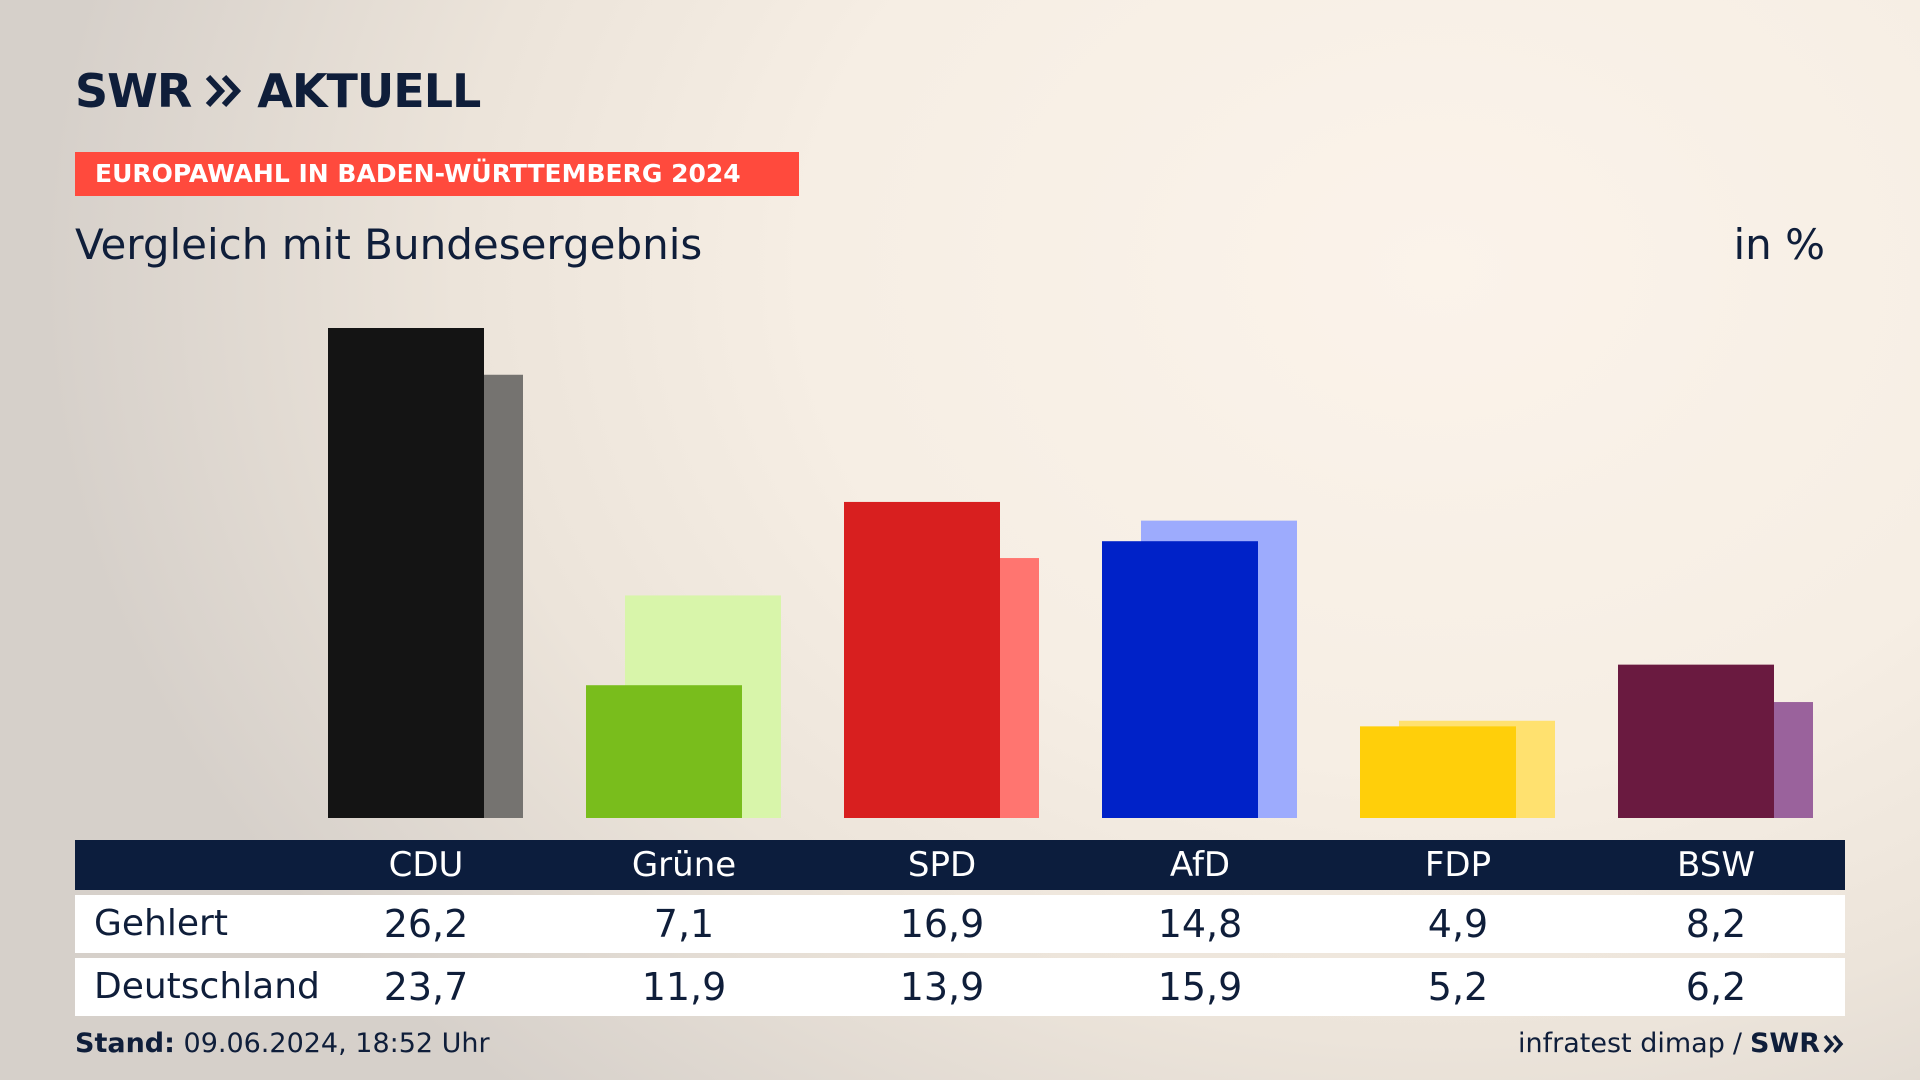 The image size is (1920, 1080). Describe the element at coordinates (1784, 1043) in the screenshot. I see `swr-footer-logo-text: SWR` at that location.